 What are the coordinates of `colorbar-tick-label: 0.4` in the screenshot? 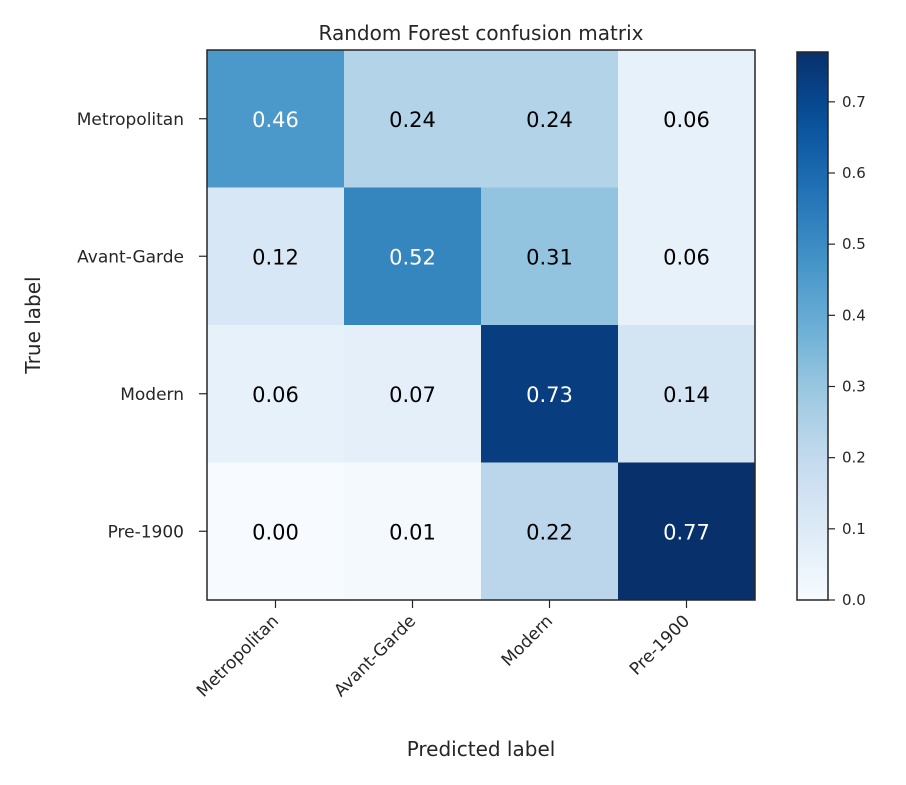 It's located at (854, 315).